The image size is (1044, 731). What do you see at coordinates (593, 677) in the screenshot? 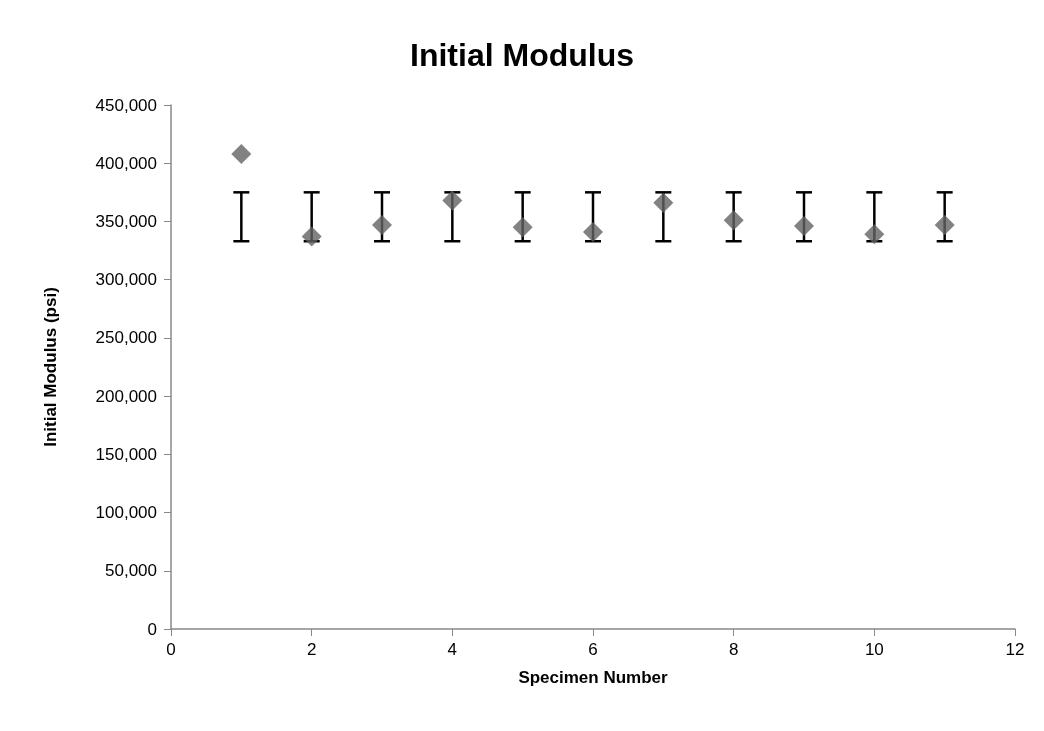
I see `x-axis-title: Specimen Number` at bounding box center [593, 677].